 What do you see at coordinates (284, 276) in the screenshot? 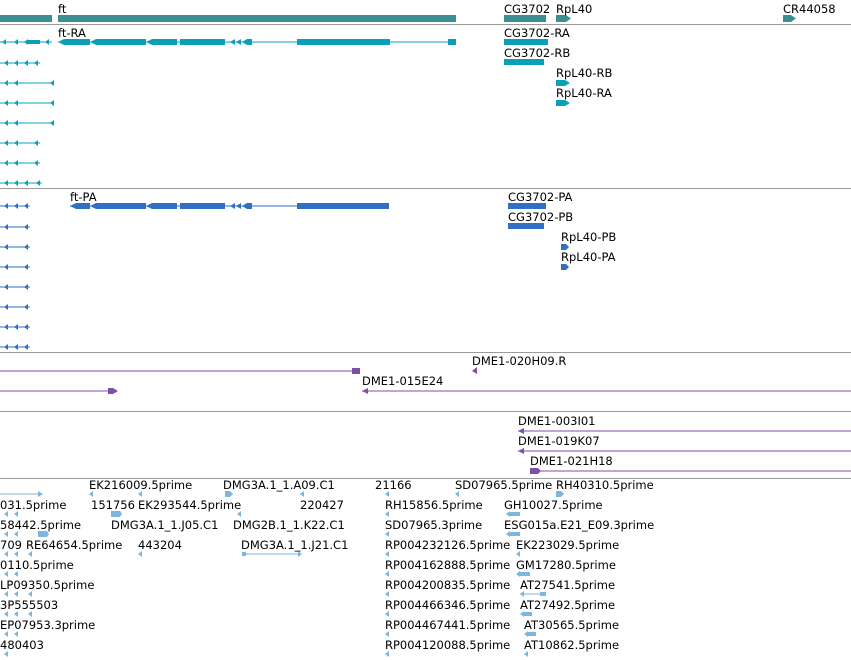
I see `transcript-track-b-glyphs` at bounding box center [284, 276].